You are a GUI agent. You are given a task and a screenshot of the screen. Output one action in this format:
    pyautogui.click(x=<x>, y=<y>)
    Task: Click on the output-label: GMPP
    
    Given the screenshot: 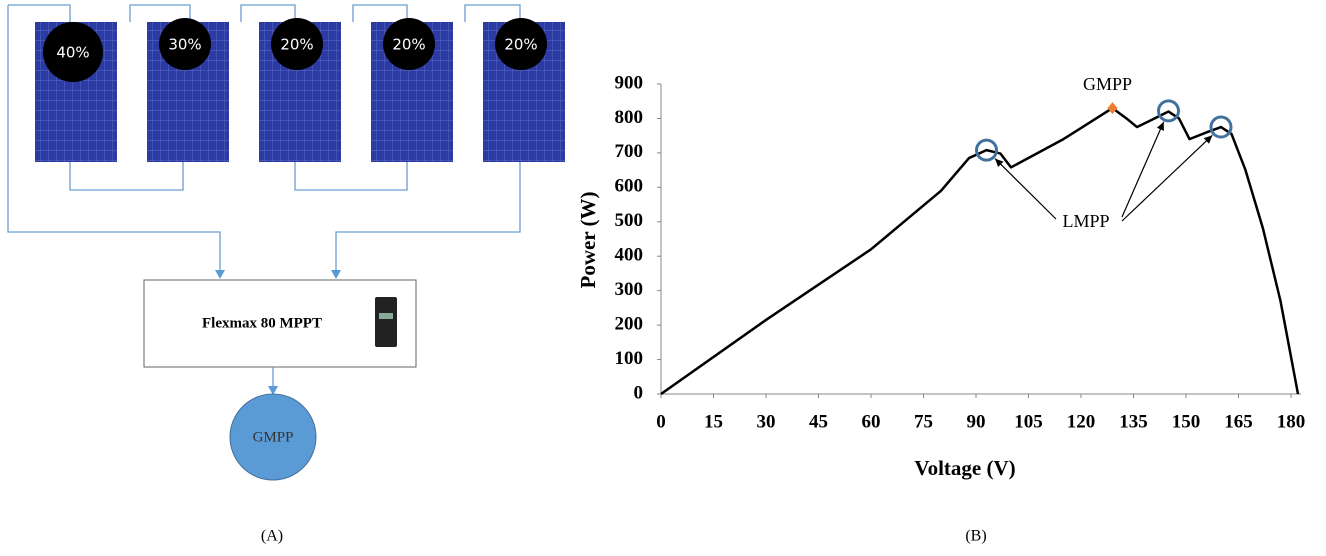 What is the action you would take?
    pyautogui.click(x=273, y=437)
    